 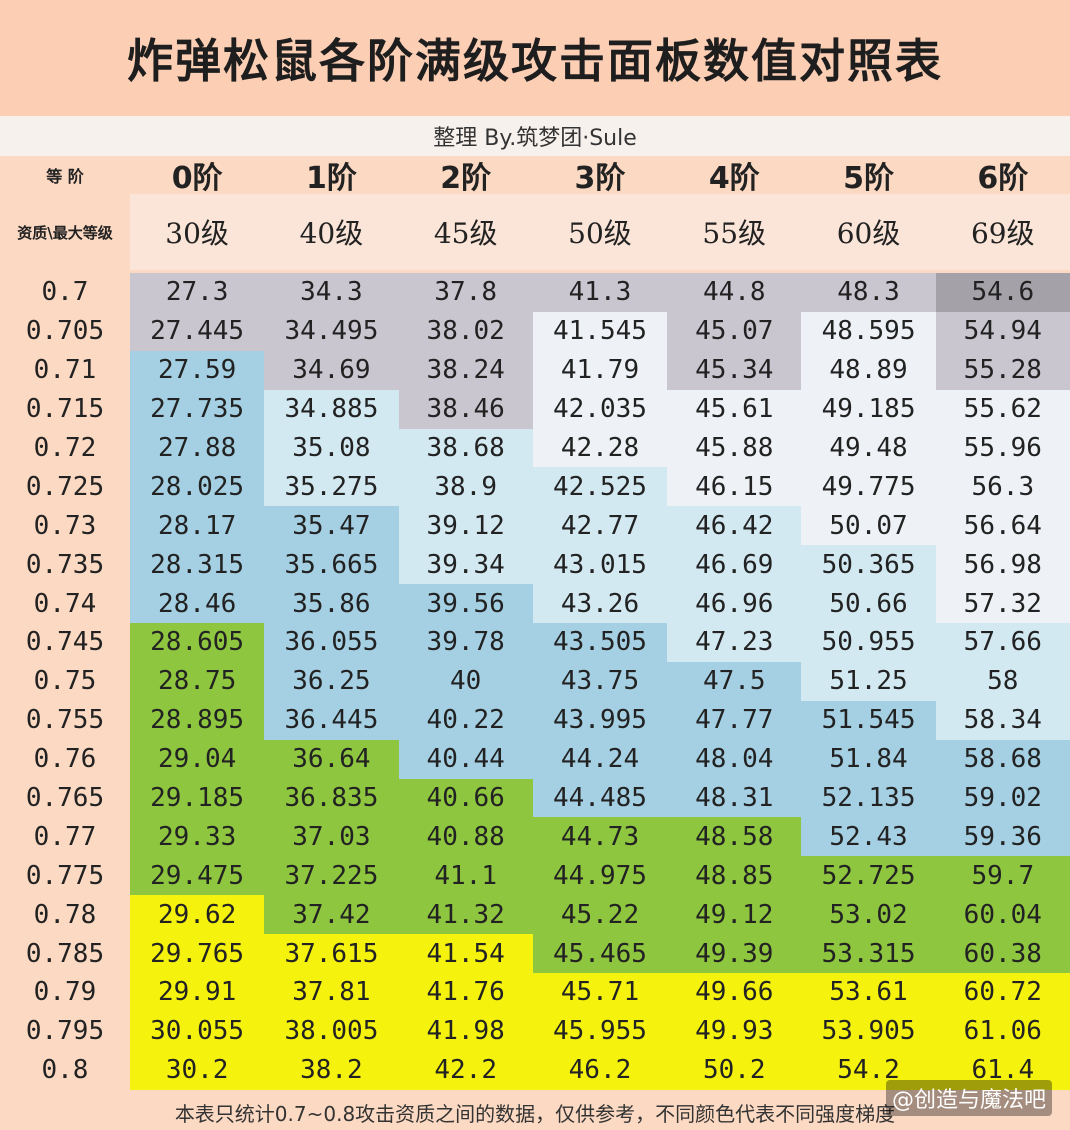 What do you see at coordinates (600, 876) in the screenshot?
I see `value-cell: 44.975` at bounding box center [600, 876].